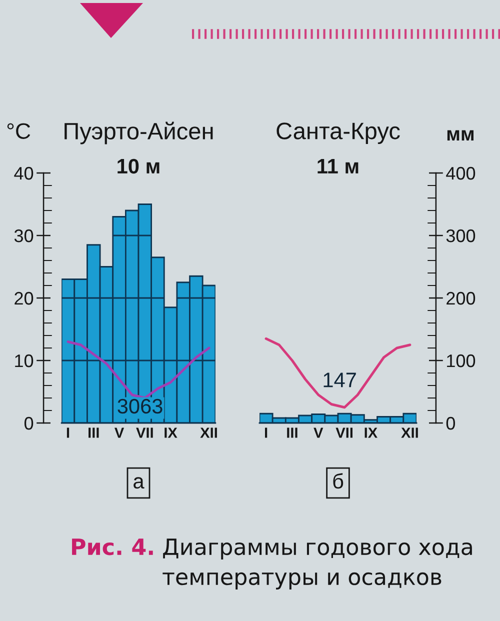 The image size is (500, 621). I want to click on y-tick-label: 10, so click(24, 361).